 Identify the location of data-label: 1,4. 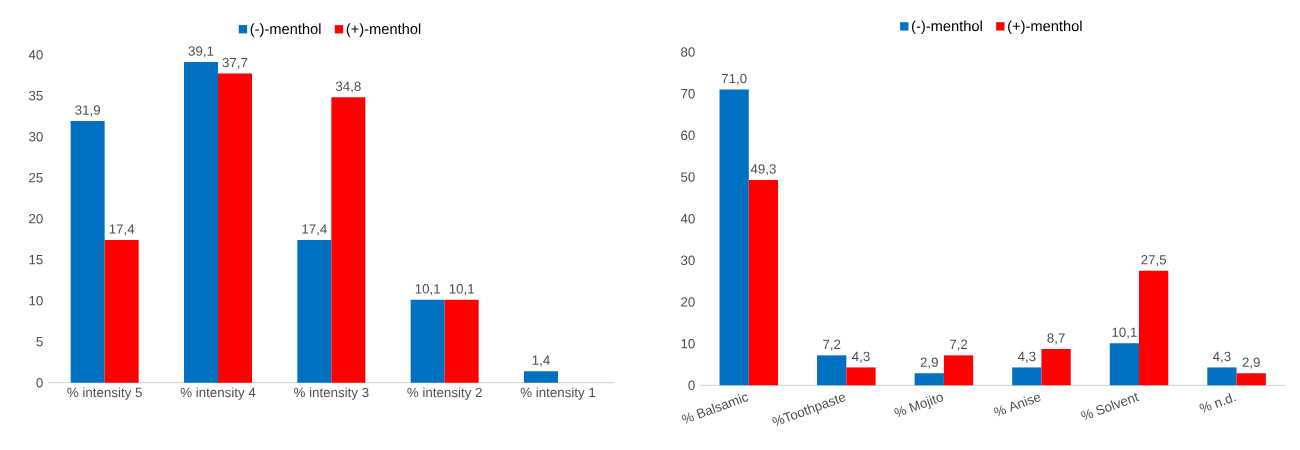
(541, 361).